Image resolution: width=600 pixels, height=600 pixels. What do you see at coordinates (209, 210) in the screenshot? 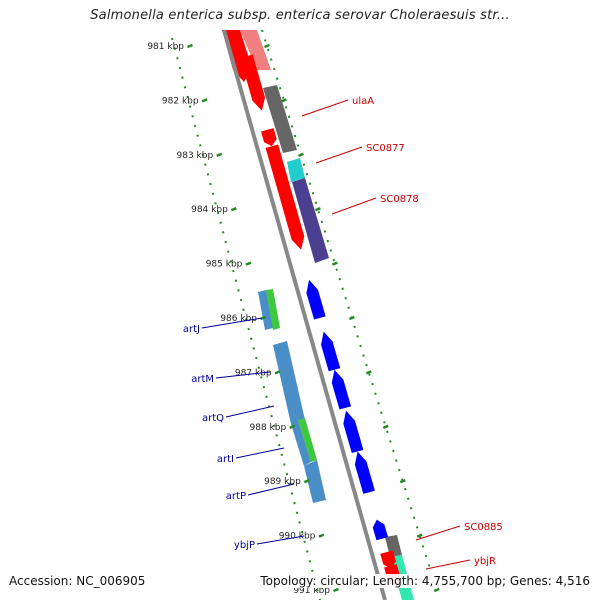
I see `ruler-tick-label: 984 kbp` at bounding box center [209, 210].